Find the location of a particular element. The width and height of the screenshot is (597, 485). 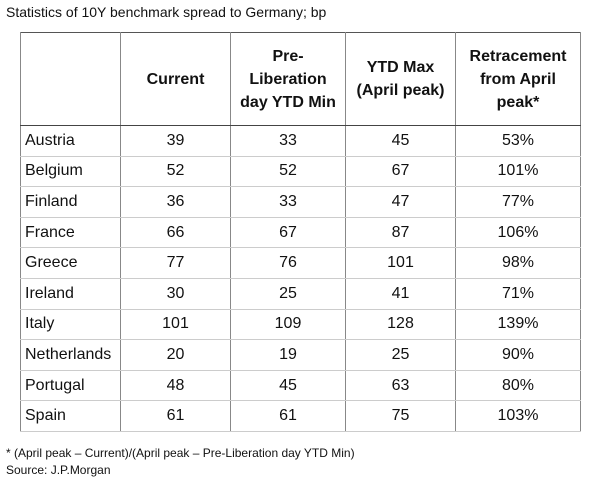

table-row: Greece 77 76 101 98% is located at coordinates (300, 263).